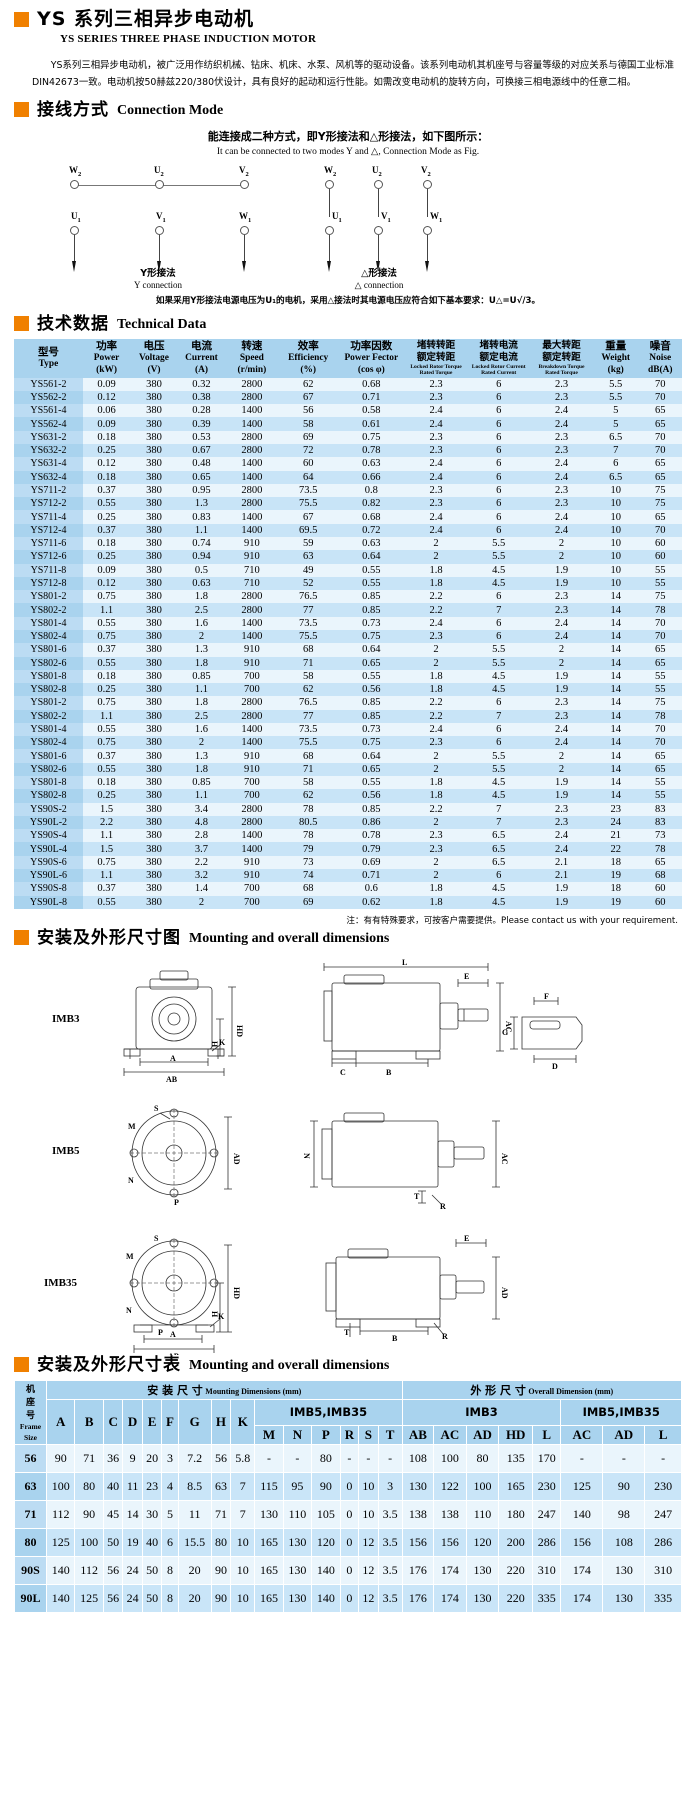 Image resolution: width=696 pixels, height=1812 pixels. Describe the element at coordinates (109, 937) in the screenshot. I see `drawings-heading-cn: 安装及外形尺寸图` at that location.